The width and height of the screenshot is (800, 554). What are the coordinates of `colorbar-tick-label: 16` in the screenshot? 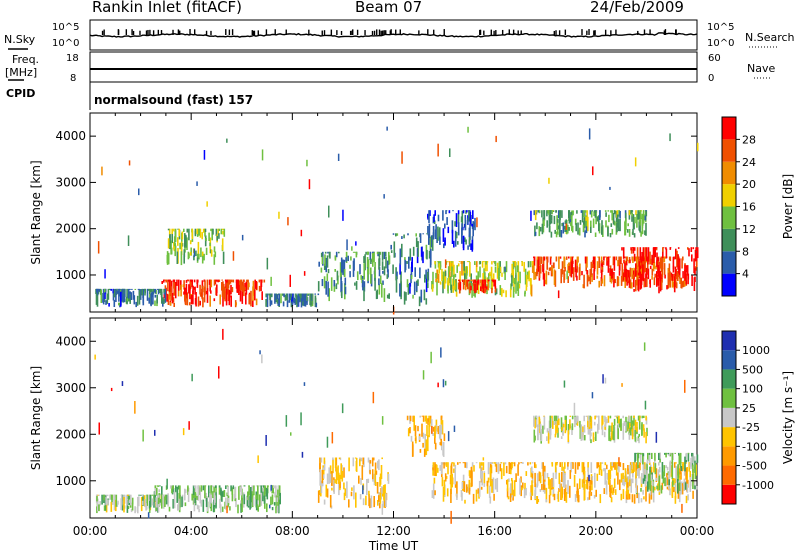 It's located at (749, 207).